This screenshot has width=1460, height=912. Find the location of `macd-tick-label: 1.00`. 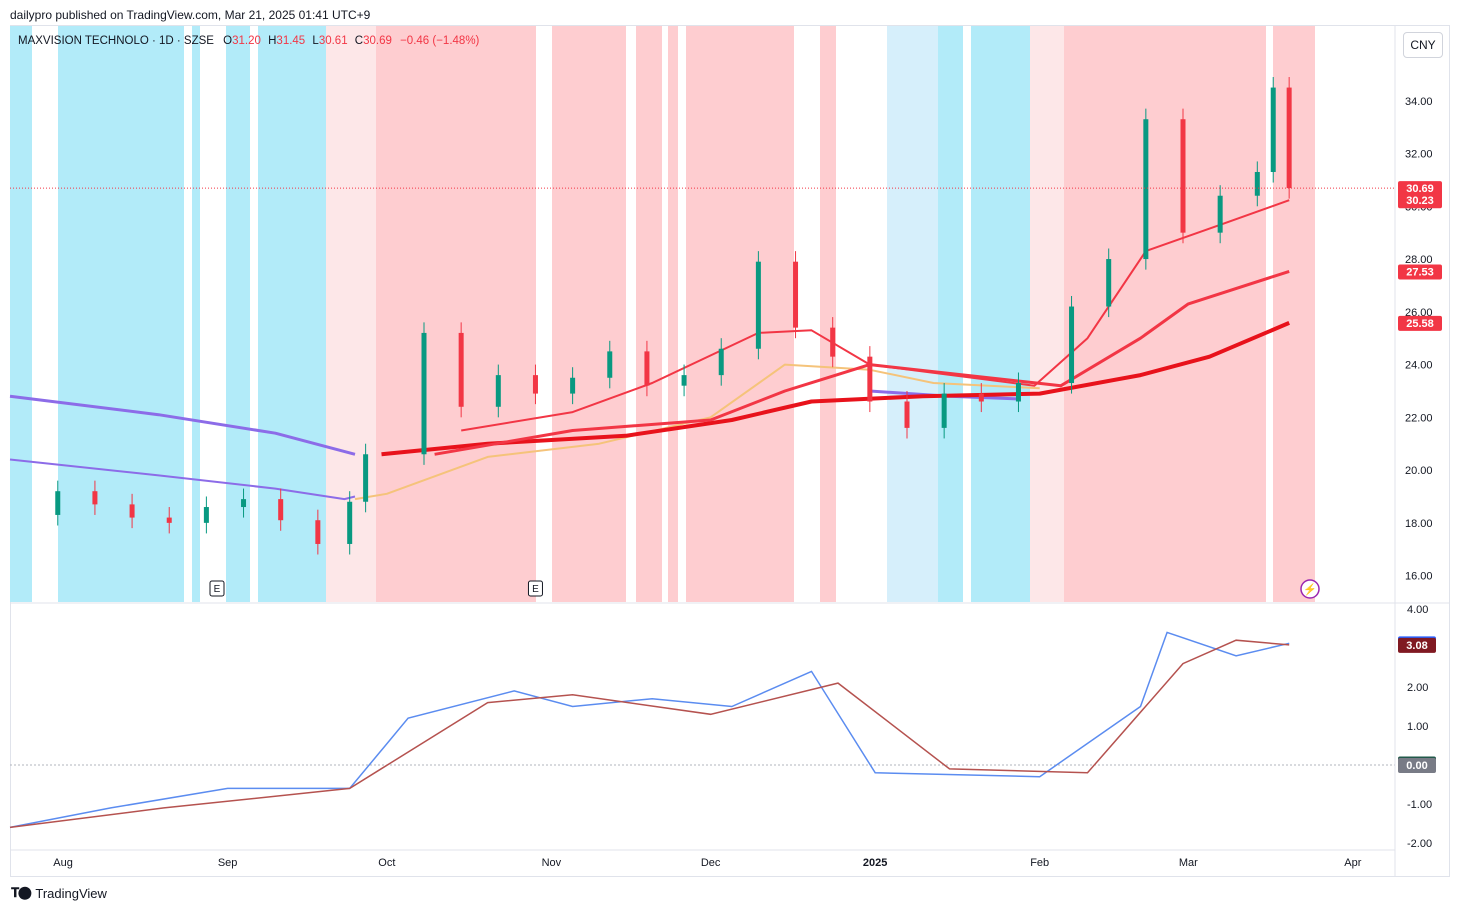

macd-tick-label: 1.00 is located at coordinates (1417, 727).